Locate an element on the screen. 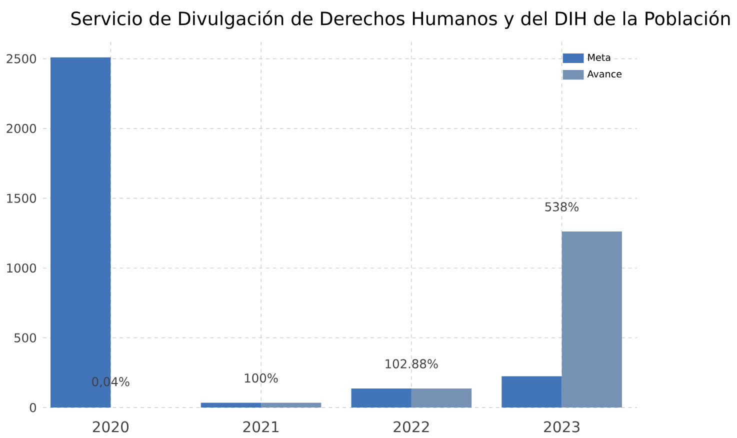 This screenshot has height=438, width=737. legend-label: Meta is located at coordinates (599, 57).